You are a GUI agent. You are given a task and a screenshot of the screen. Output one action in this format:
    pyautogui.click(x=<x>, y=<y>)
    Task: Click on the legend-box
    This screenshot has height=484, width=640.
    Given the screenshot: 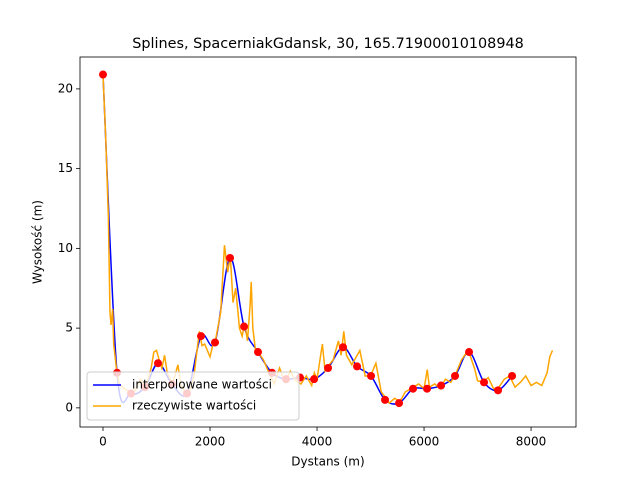 What is the action you would take?
    pyautogui.click(x=193, y=396)
    